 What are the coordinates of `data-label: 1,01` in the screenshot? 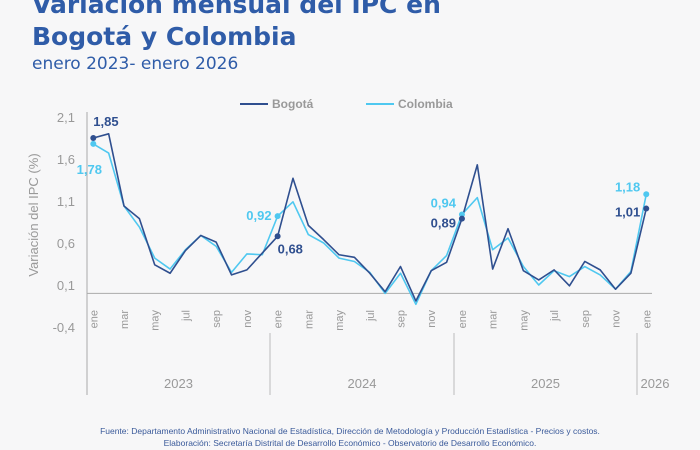 It's located at (627, 212).